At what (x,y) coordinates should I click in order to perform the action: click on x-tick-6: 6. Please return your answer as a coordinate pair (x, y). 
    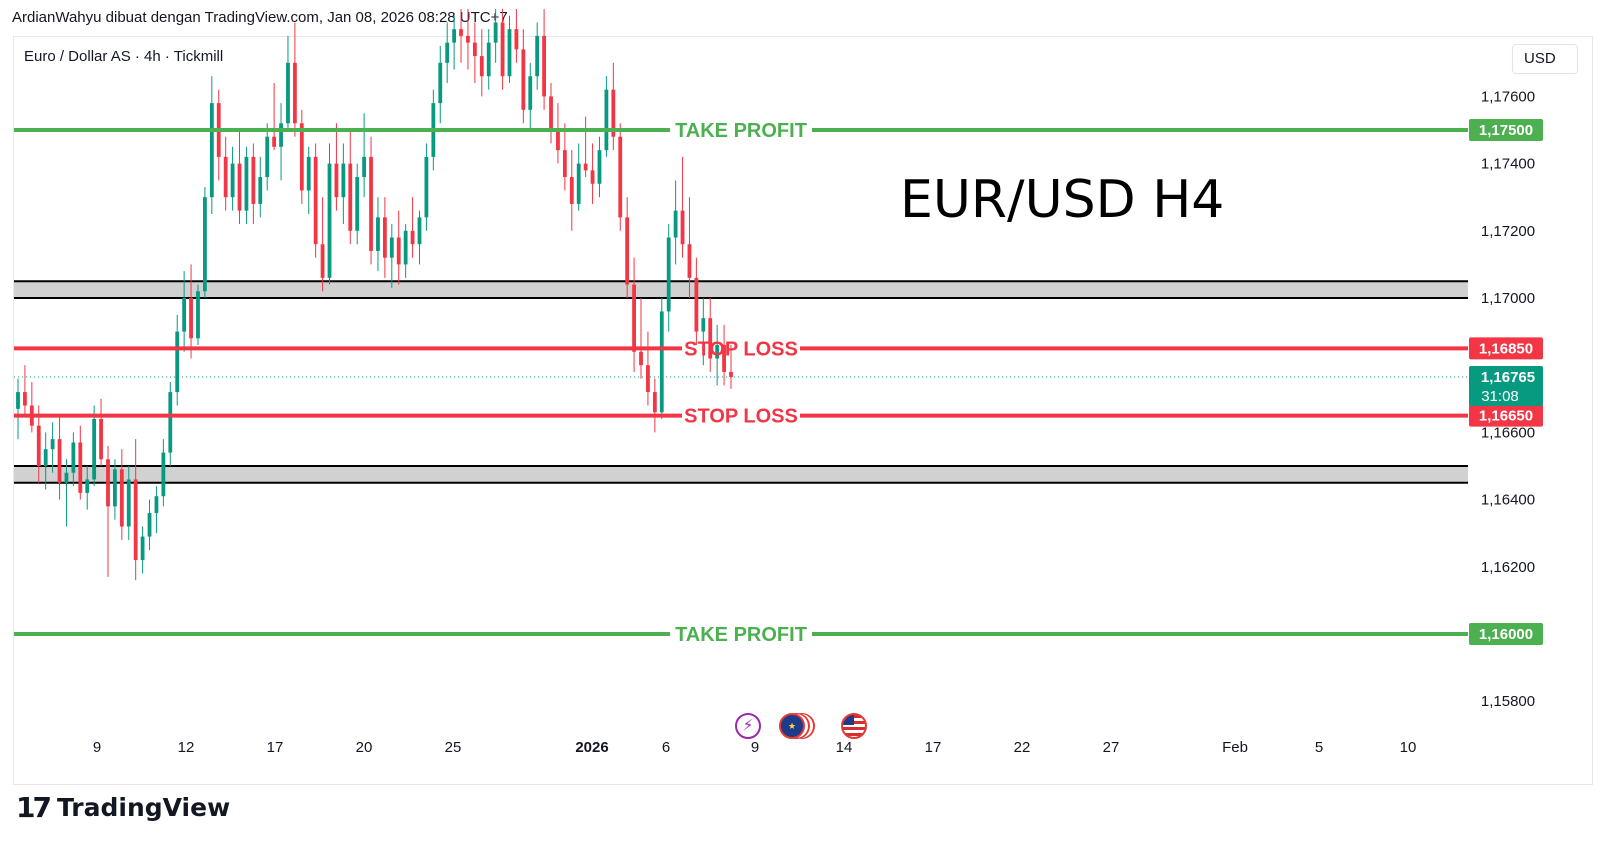
    Looking at the image, I should click on (666, 747).